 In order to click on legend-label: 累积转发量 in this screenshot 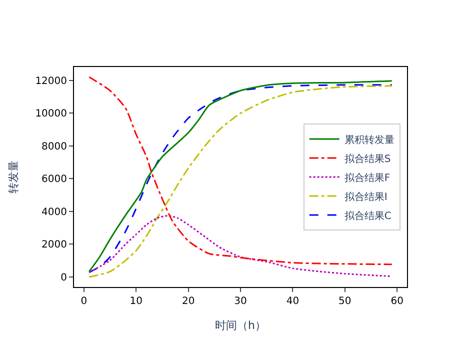, I will do `click(369, 140)`.